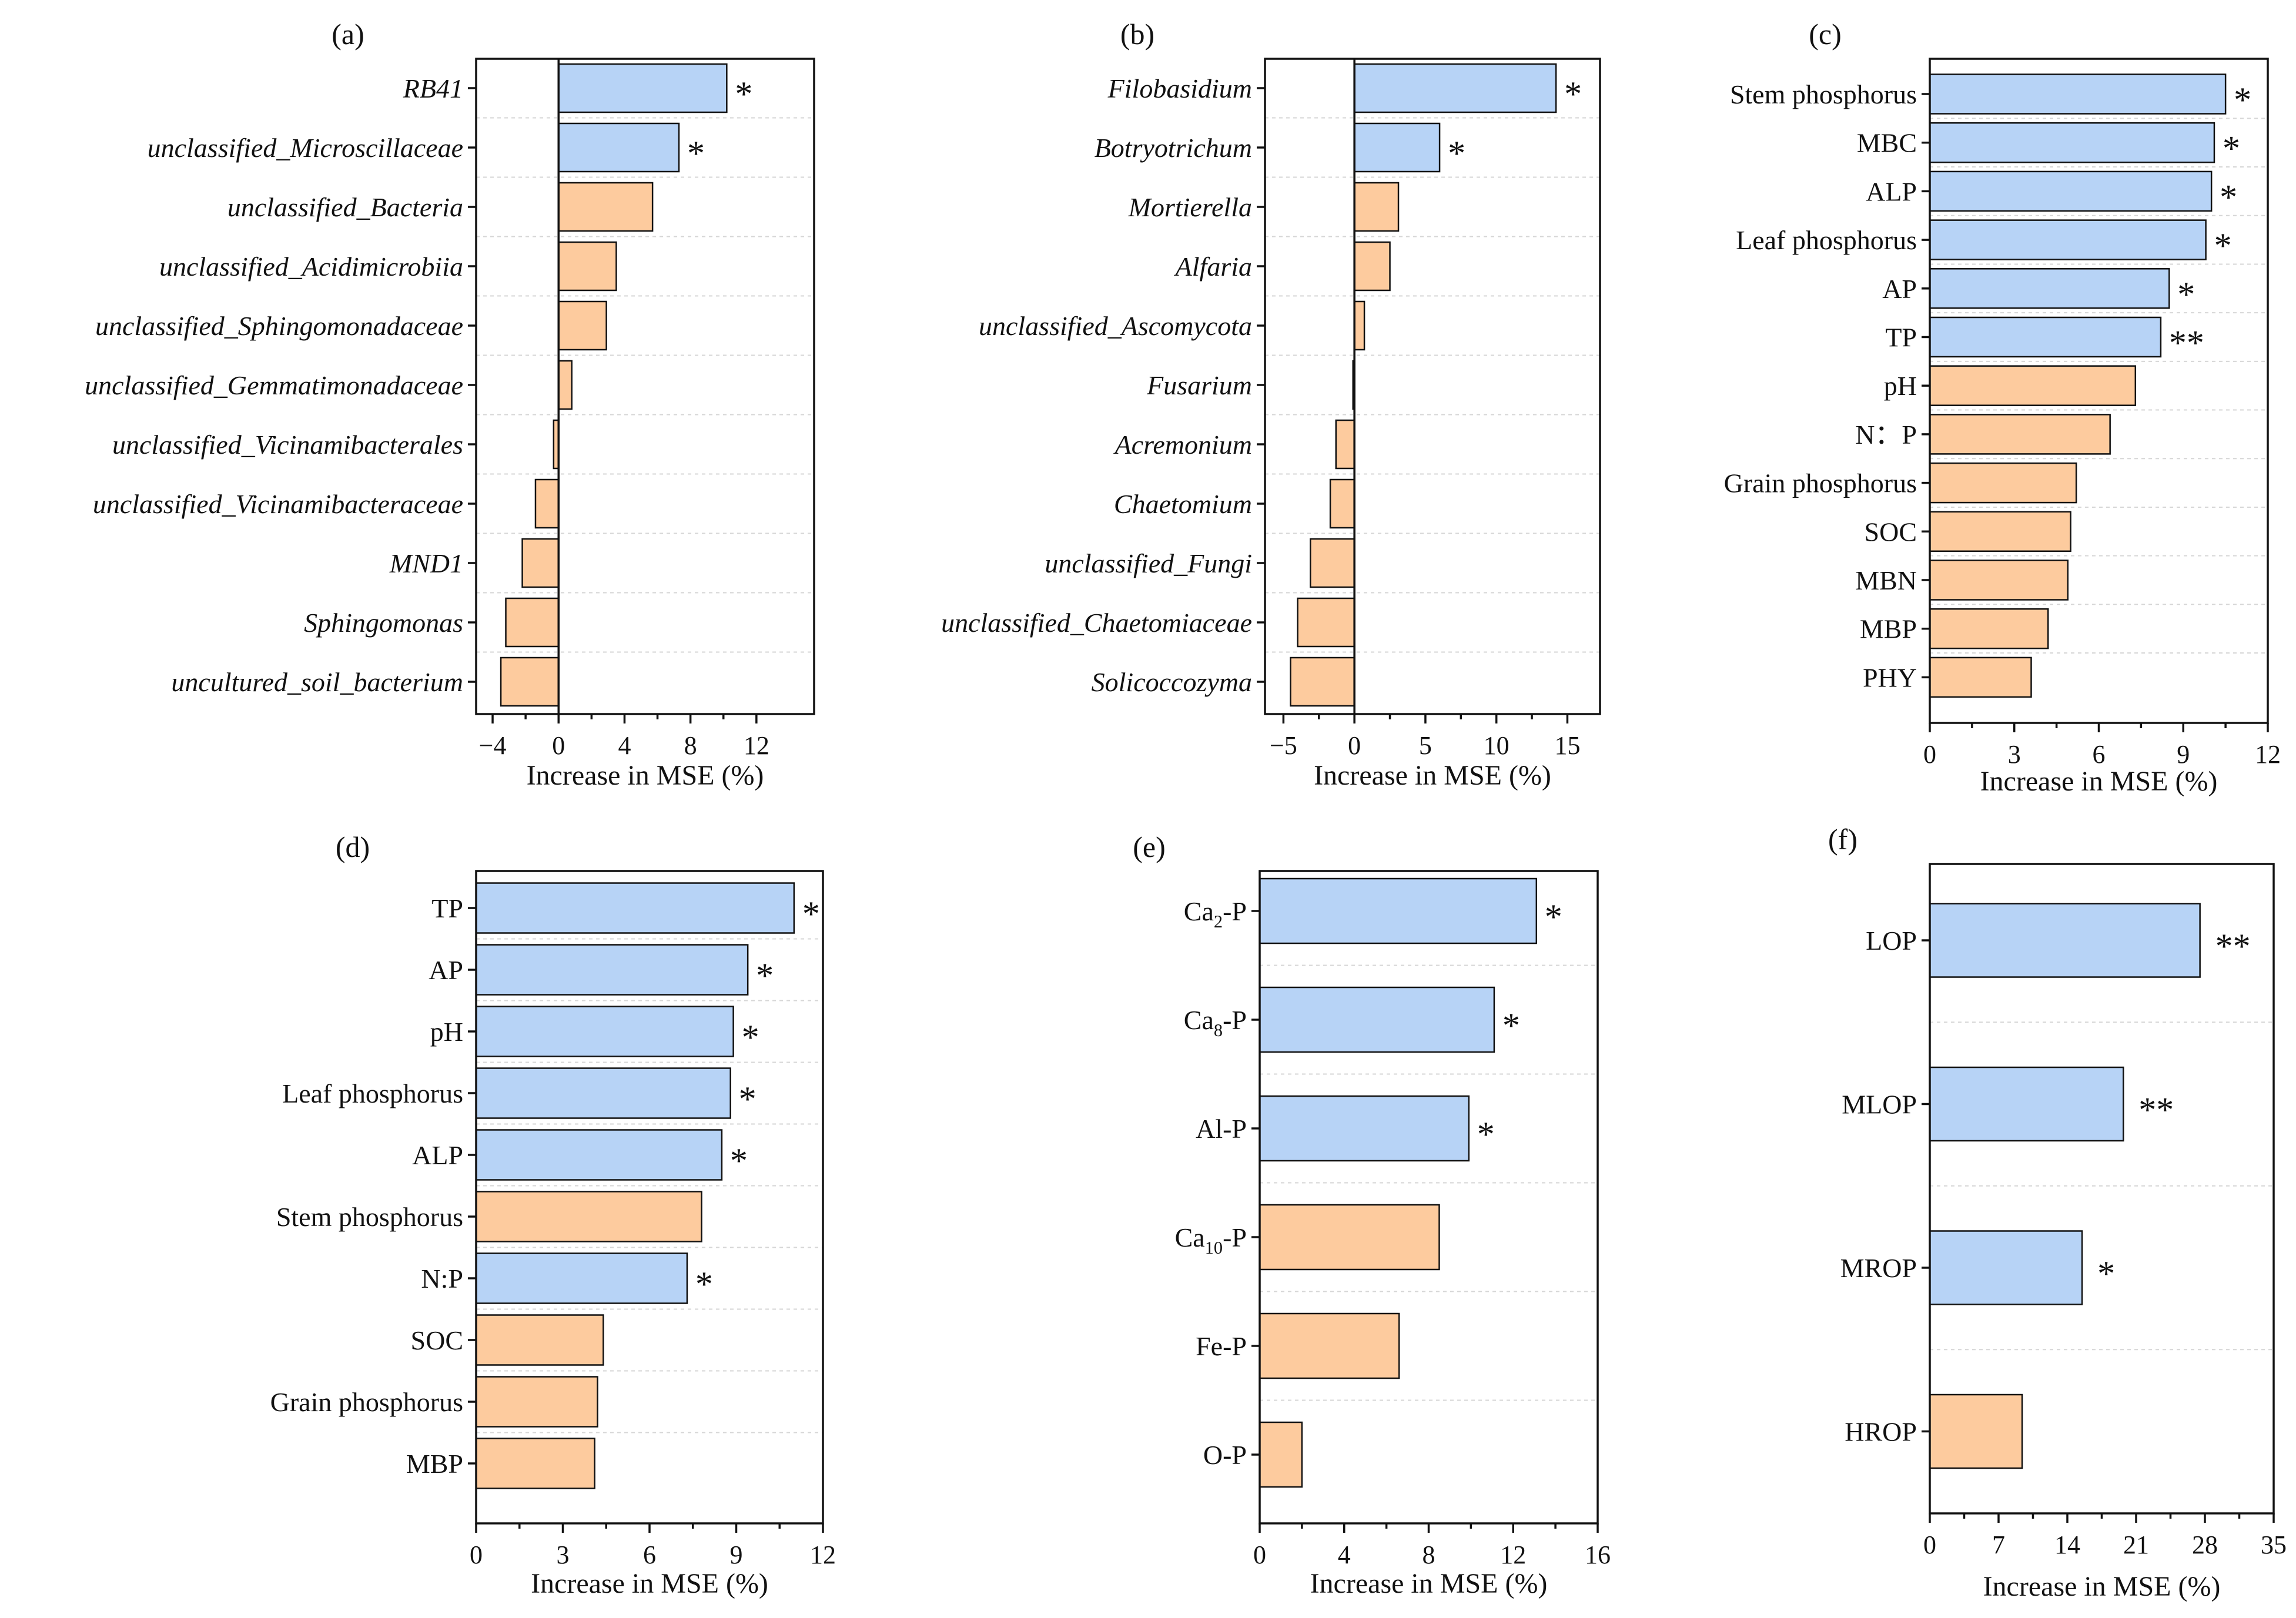 Image resolution: width=2296 pixels, height=1618 pixels. Describe the element at coordinates (1190, 207) in the screenshot. I see `category-label: Mortierella` at that location.